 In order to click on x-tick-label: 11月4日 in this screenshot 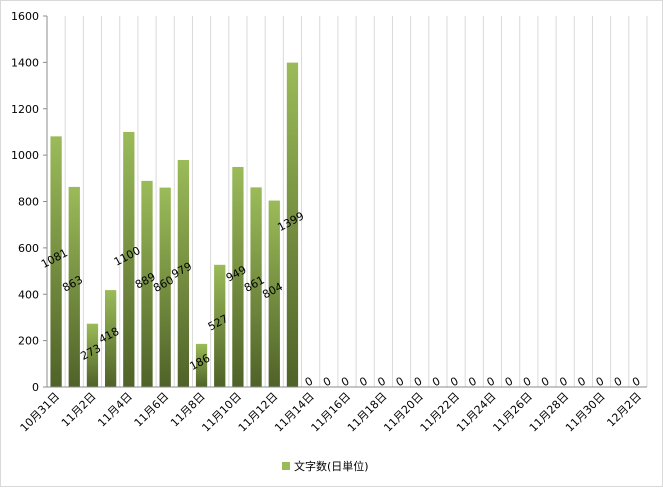, I will do `click(115, 410)`.